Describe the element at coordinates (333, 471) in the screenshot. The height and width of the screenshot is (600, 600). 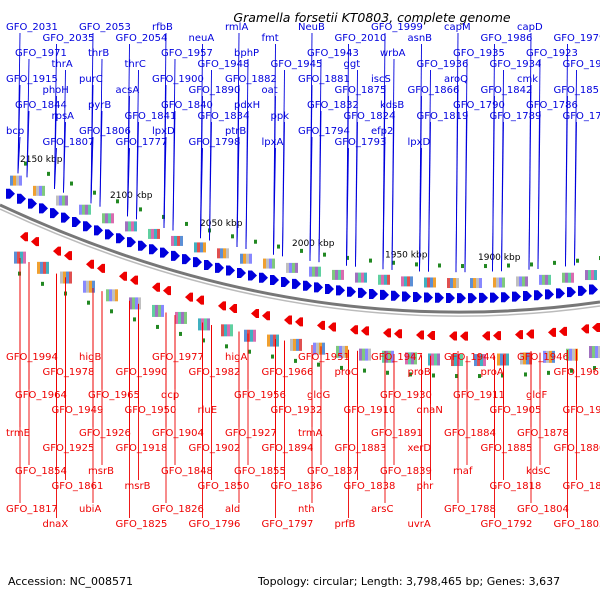
I see `minus-gene-label: GFO_1837` at that location.